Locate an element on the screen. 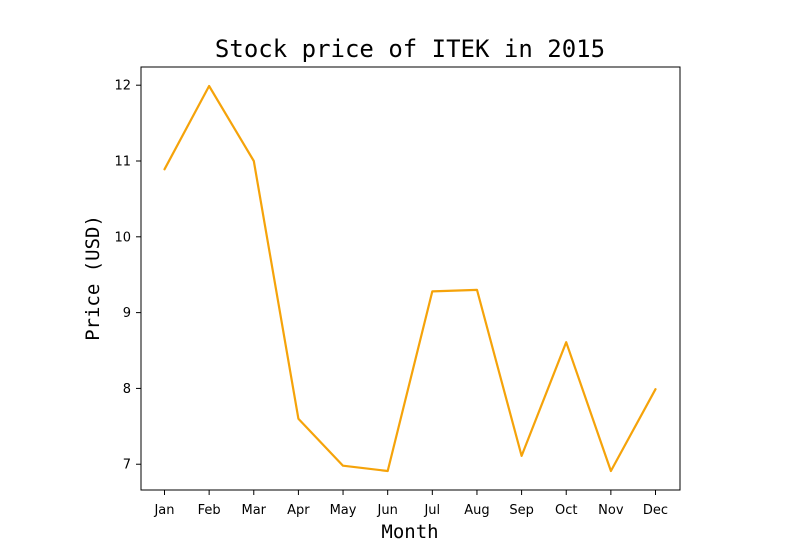 This screenshot has height=550, width=800. x-tick-label: Feb is located at coordinates (209, 510).